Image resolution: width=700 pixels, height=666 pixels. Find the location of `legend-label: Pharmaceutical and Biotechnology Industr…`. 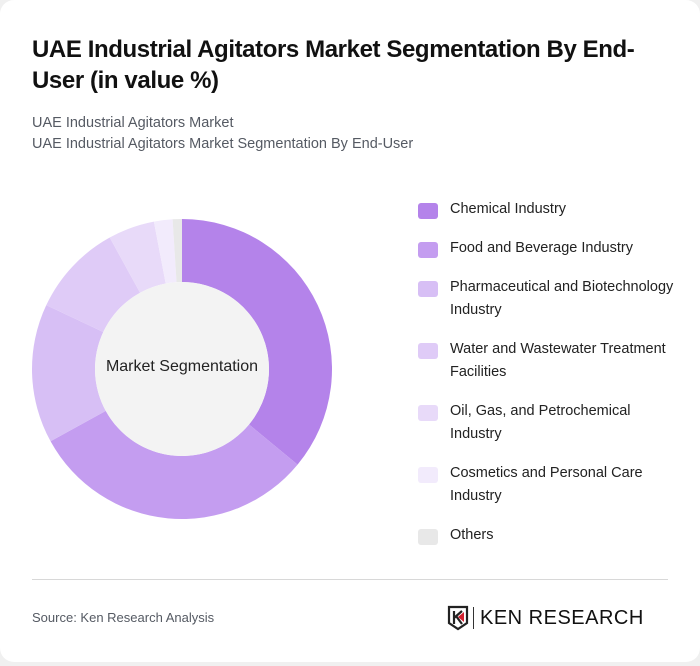

legend-label: Pharmaceutical and Biotechnology Industr… is located at coordinates (562, 298).